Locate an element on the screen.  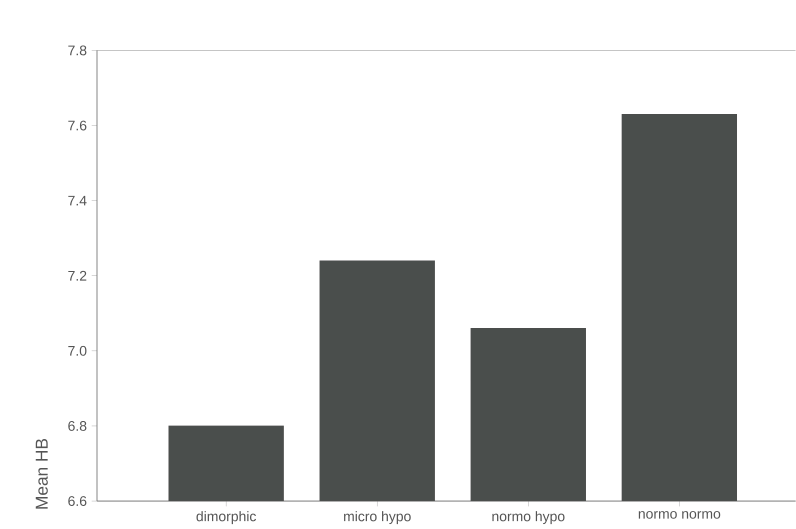
y-axis-title: Mean HB is located at coordinates (42, 473).